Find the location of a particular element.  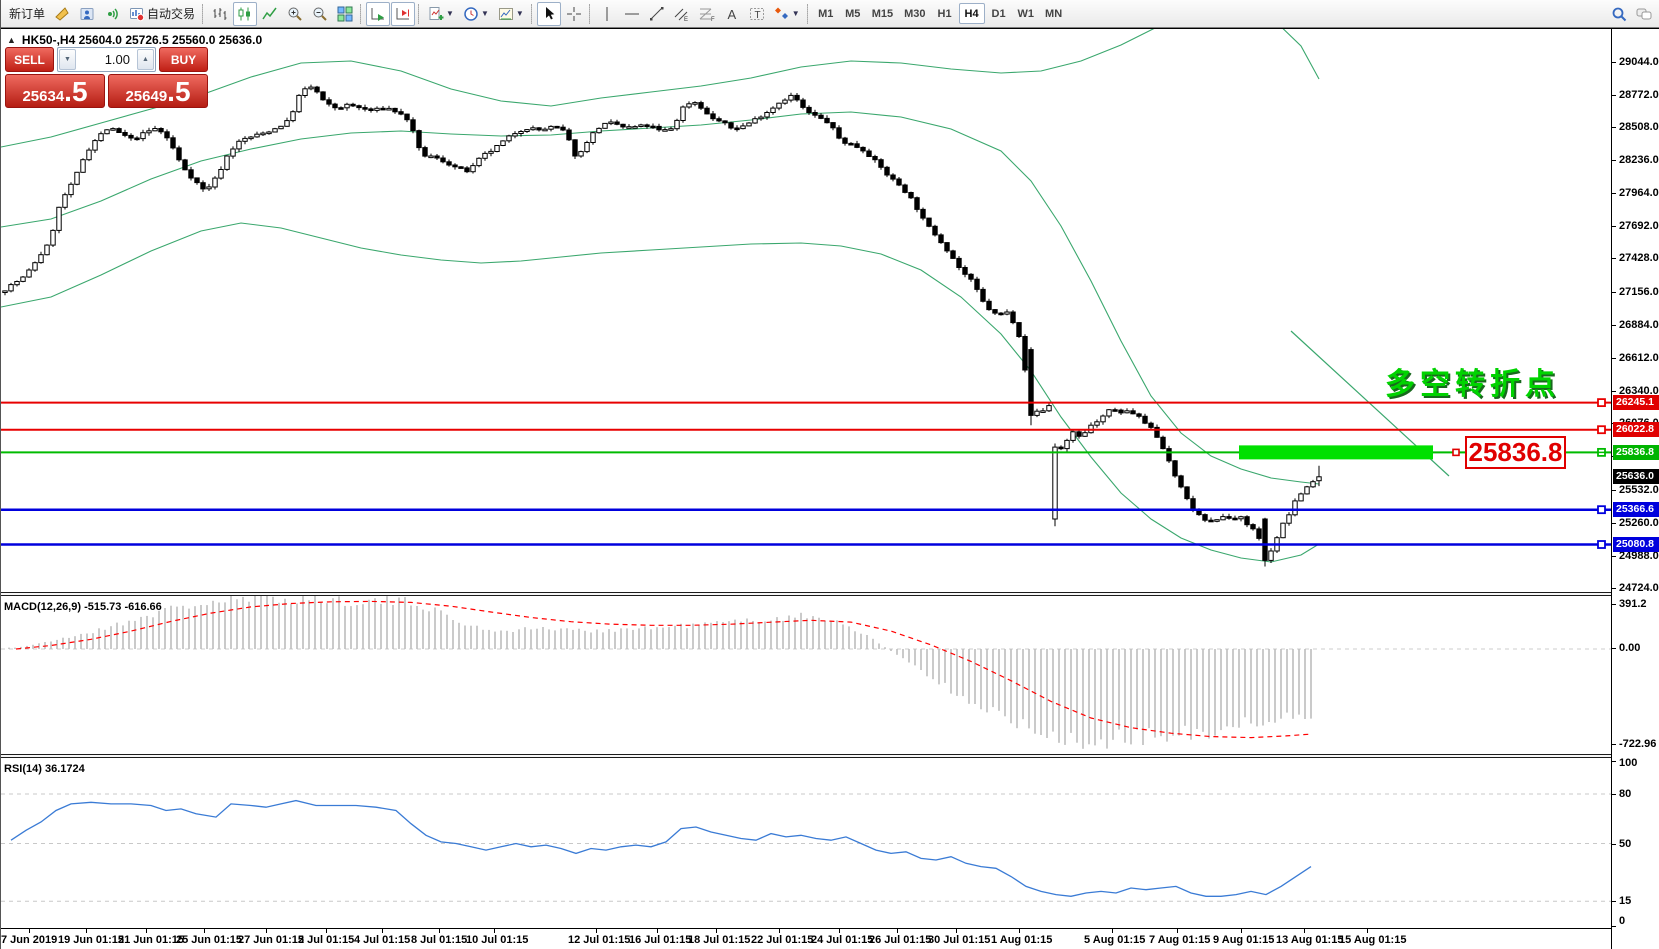

templates-button-dropdown-icon: ▼ is located at coordinates (519, 13).